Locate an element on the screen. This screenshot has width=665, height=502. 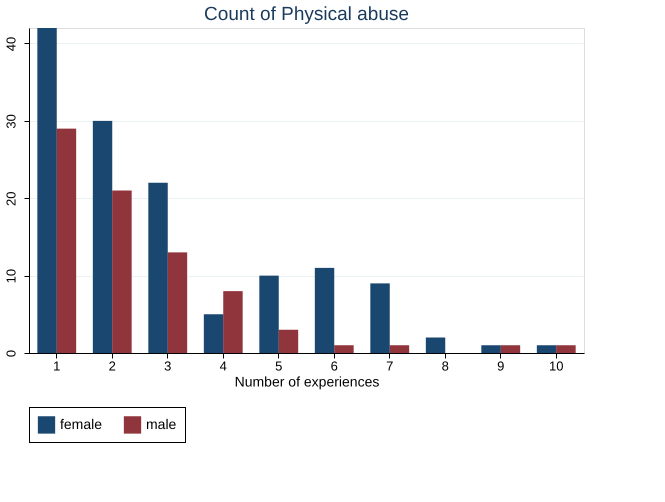
x-tick-label: 2 is located at coordinates (112, 366).